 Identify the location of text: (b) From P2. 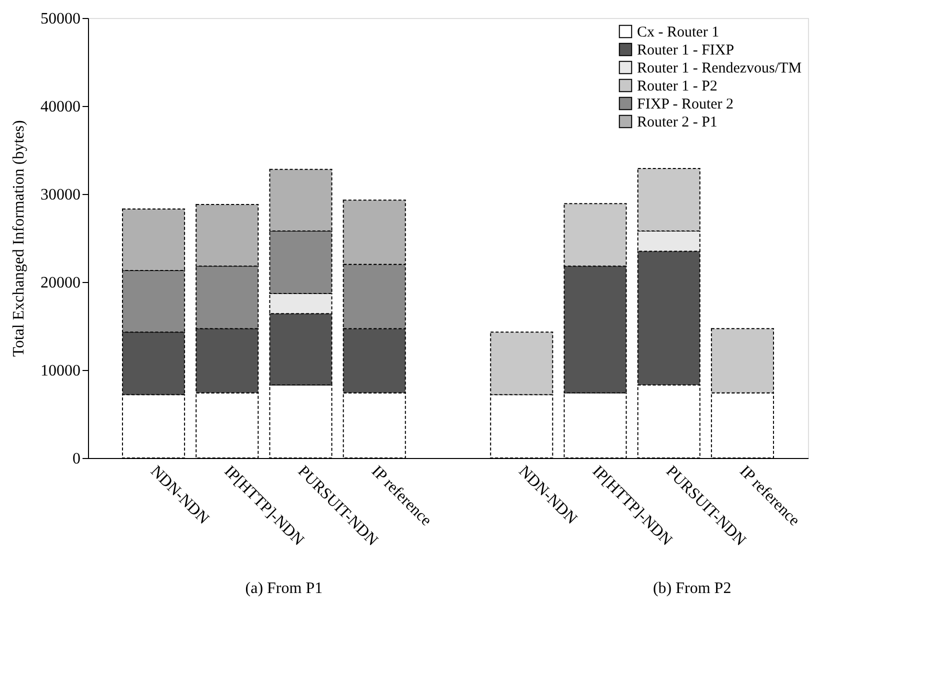
(692, 588).